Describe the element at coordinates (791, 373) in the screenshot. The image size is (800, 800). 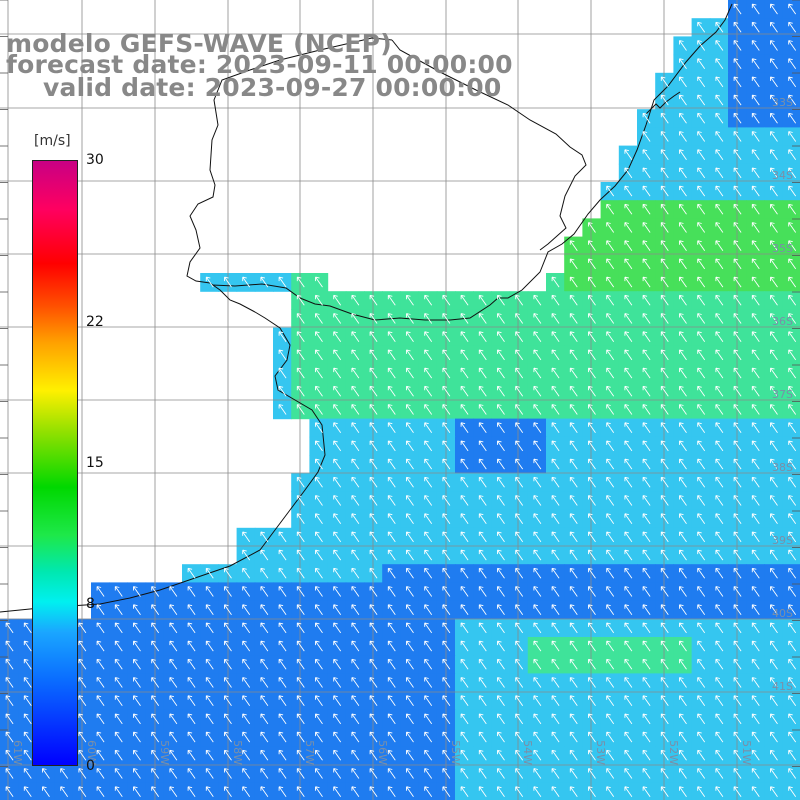
I see `wave-cell` at that location.